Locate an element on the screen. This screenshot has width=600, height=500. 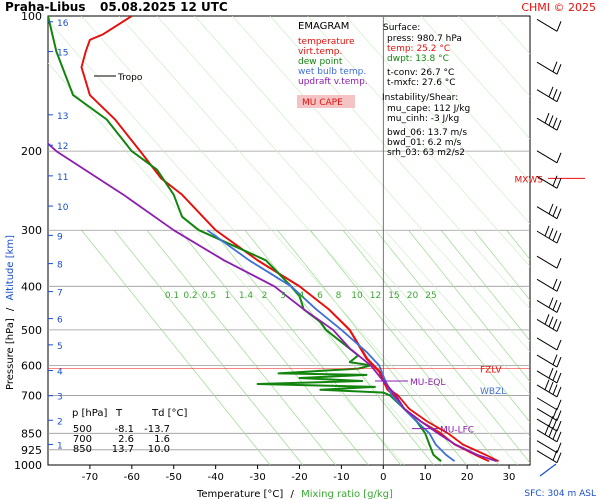
altitude-tick-label: 3 is located at coordinates (60, 398).